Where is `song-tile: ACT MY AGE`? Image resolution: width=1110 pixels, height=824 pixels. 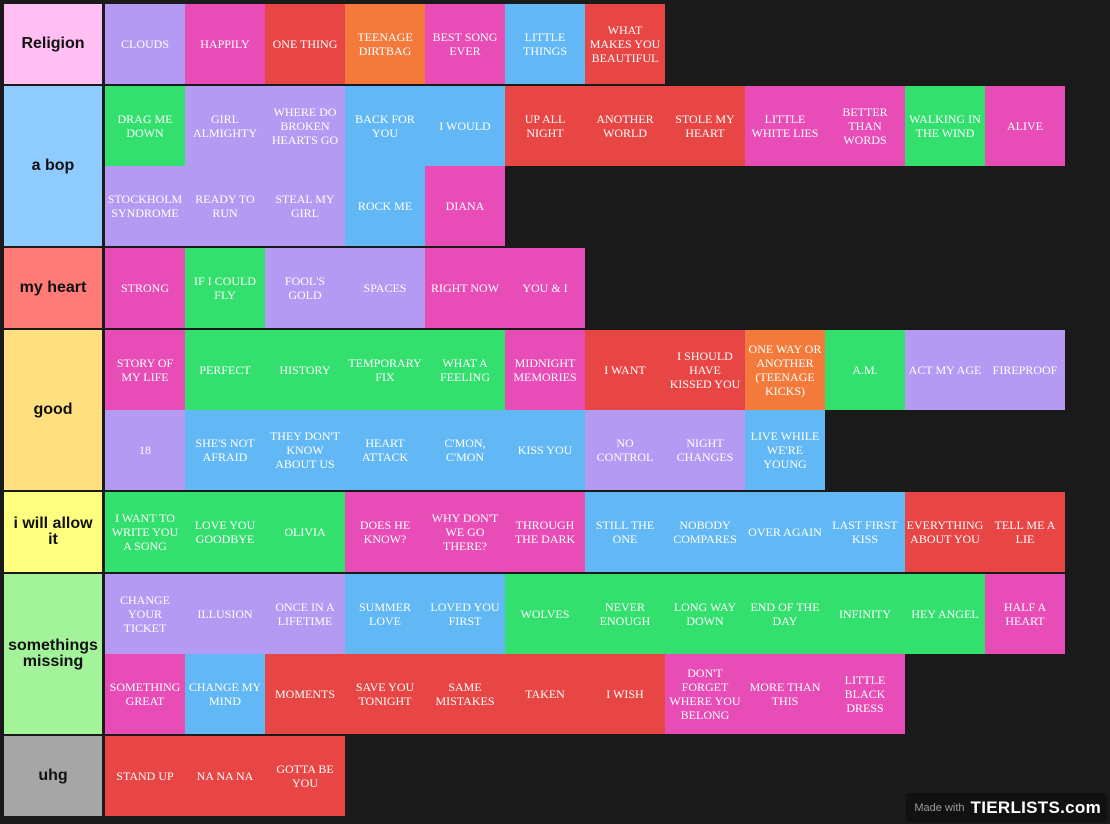
song-tile: ACT MY AGE is located at coordinates (945, 370).